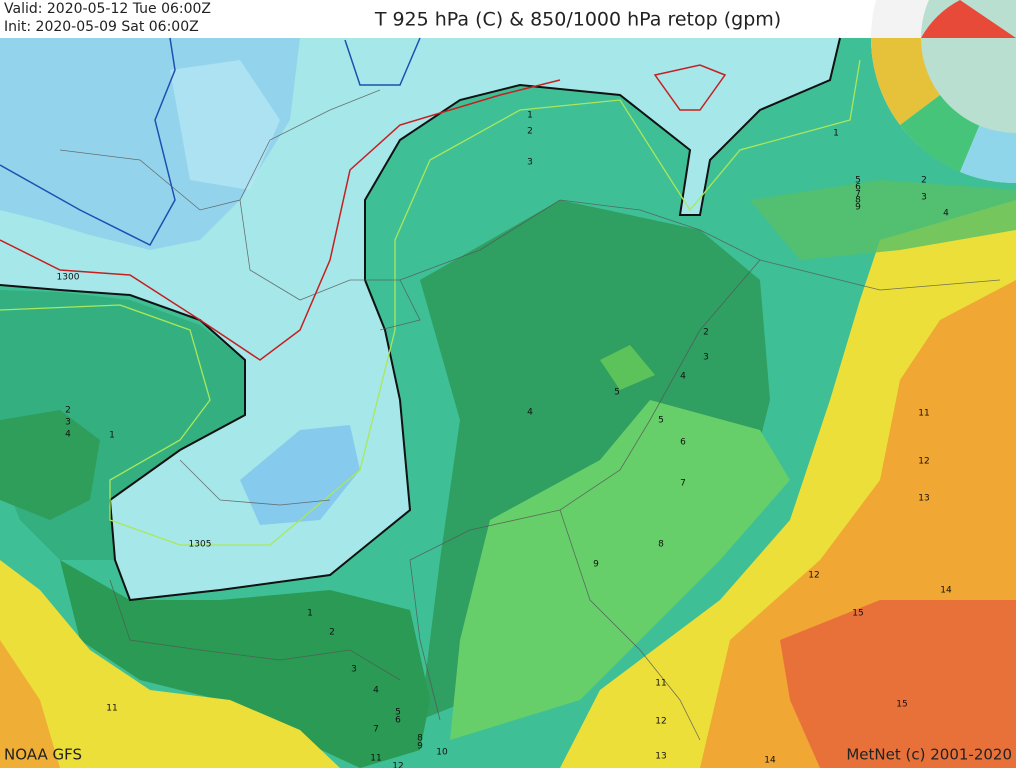 Image resolution: width=1016 pixels, height=768 pixels. What do you see at coordinates (929, 755) in the screenshot?
I see `credit-label: MetNet (c) 2001-2020` at bounding box center [929, 755].